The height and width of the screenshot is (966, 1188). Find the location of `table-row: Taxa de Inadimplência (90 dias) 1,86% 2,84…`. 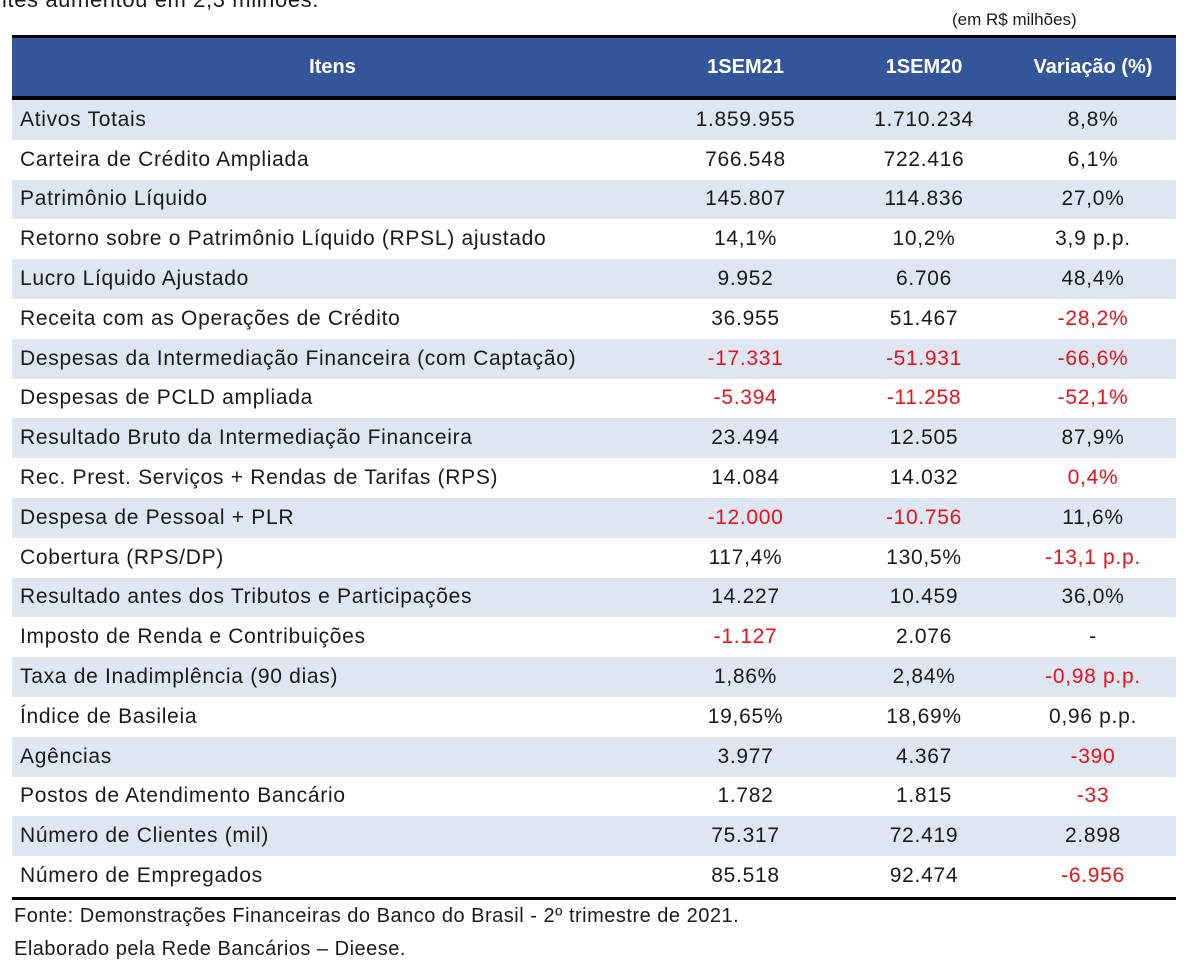

table-row: Taxa de Inadimplência (90 dias) 1,86% 2,84… is located at coordinates (594, 677).